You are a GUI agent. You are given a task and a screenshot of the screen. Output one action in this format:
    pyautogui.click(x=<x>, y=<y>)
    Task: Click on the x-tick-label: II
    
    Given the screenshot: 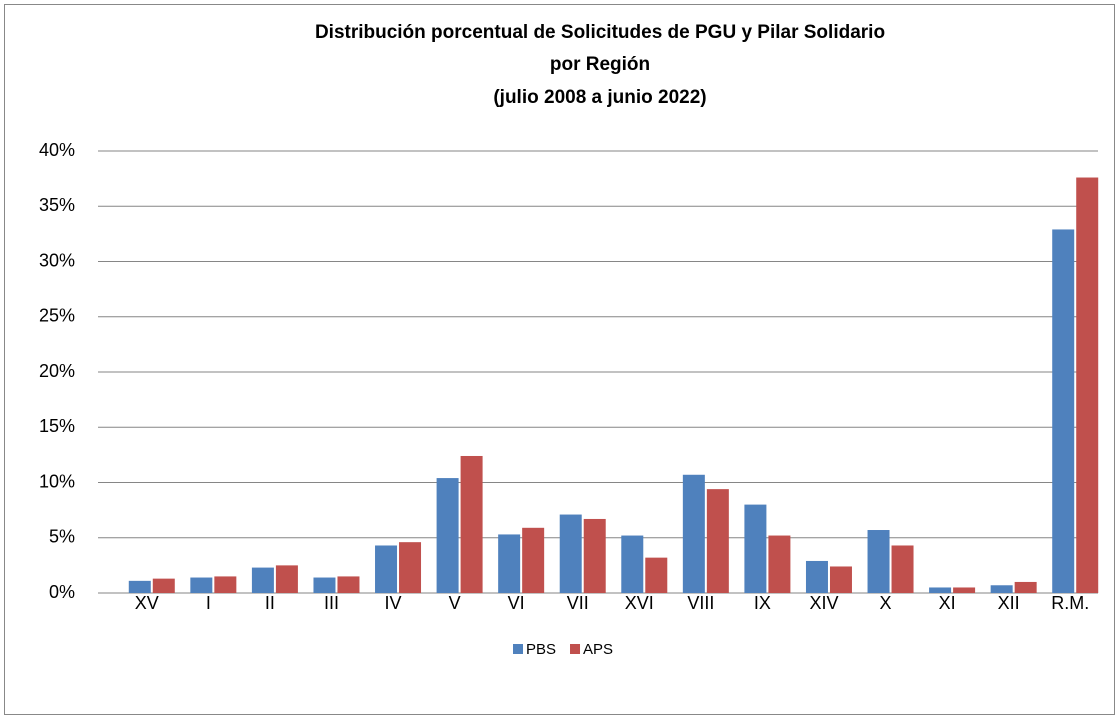 What is the action you would take?
    pyautogui.click(x=270, y=603)
    